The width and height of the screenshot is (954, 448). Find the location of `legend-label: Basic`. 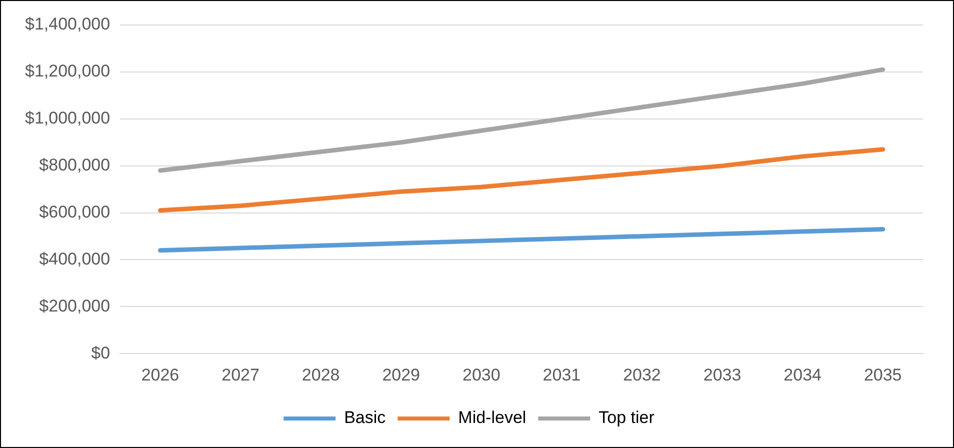

legend-label: Basic is located at coordinates (365, 418).